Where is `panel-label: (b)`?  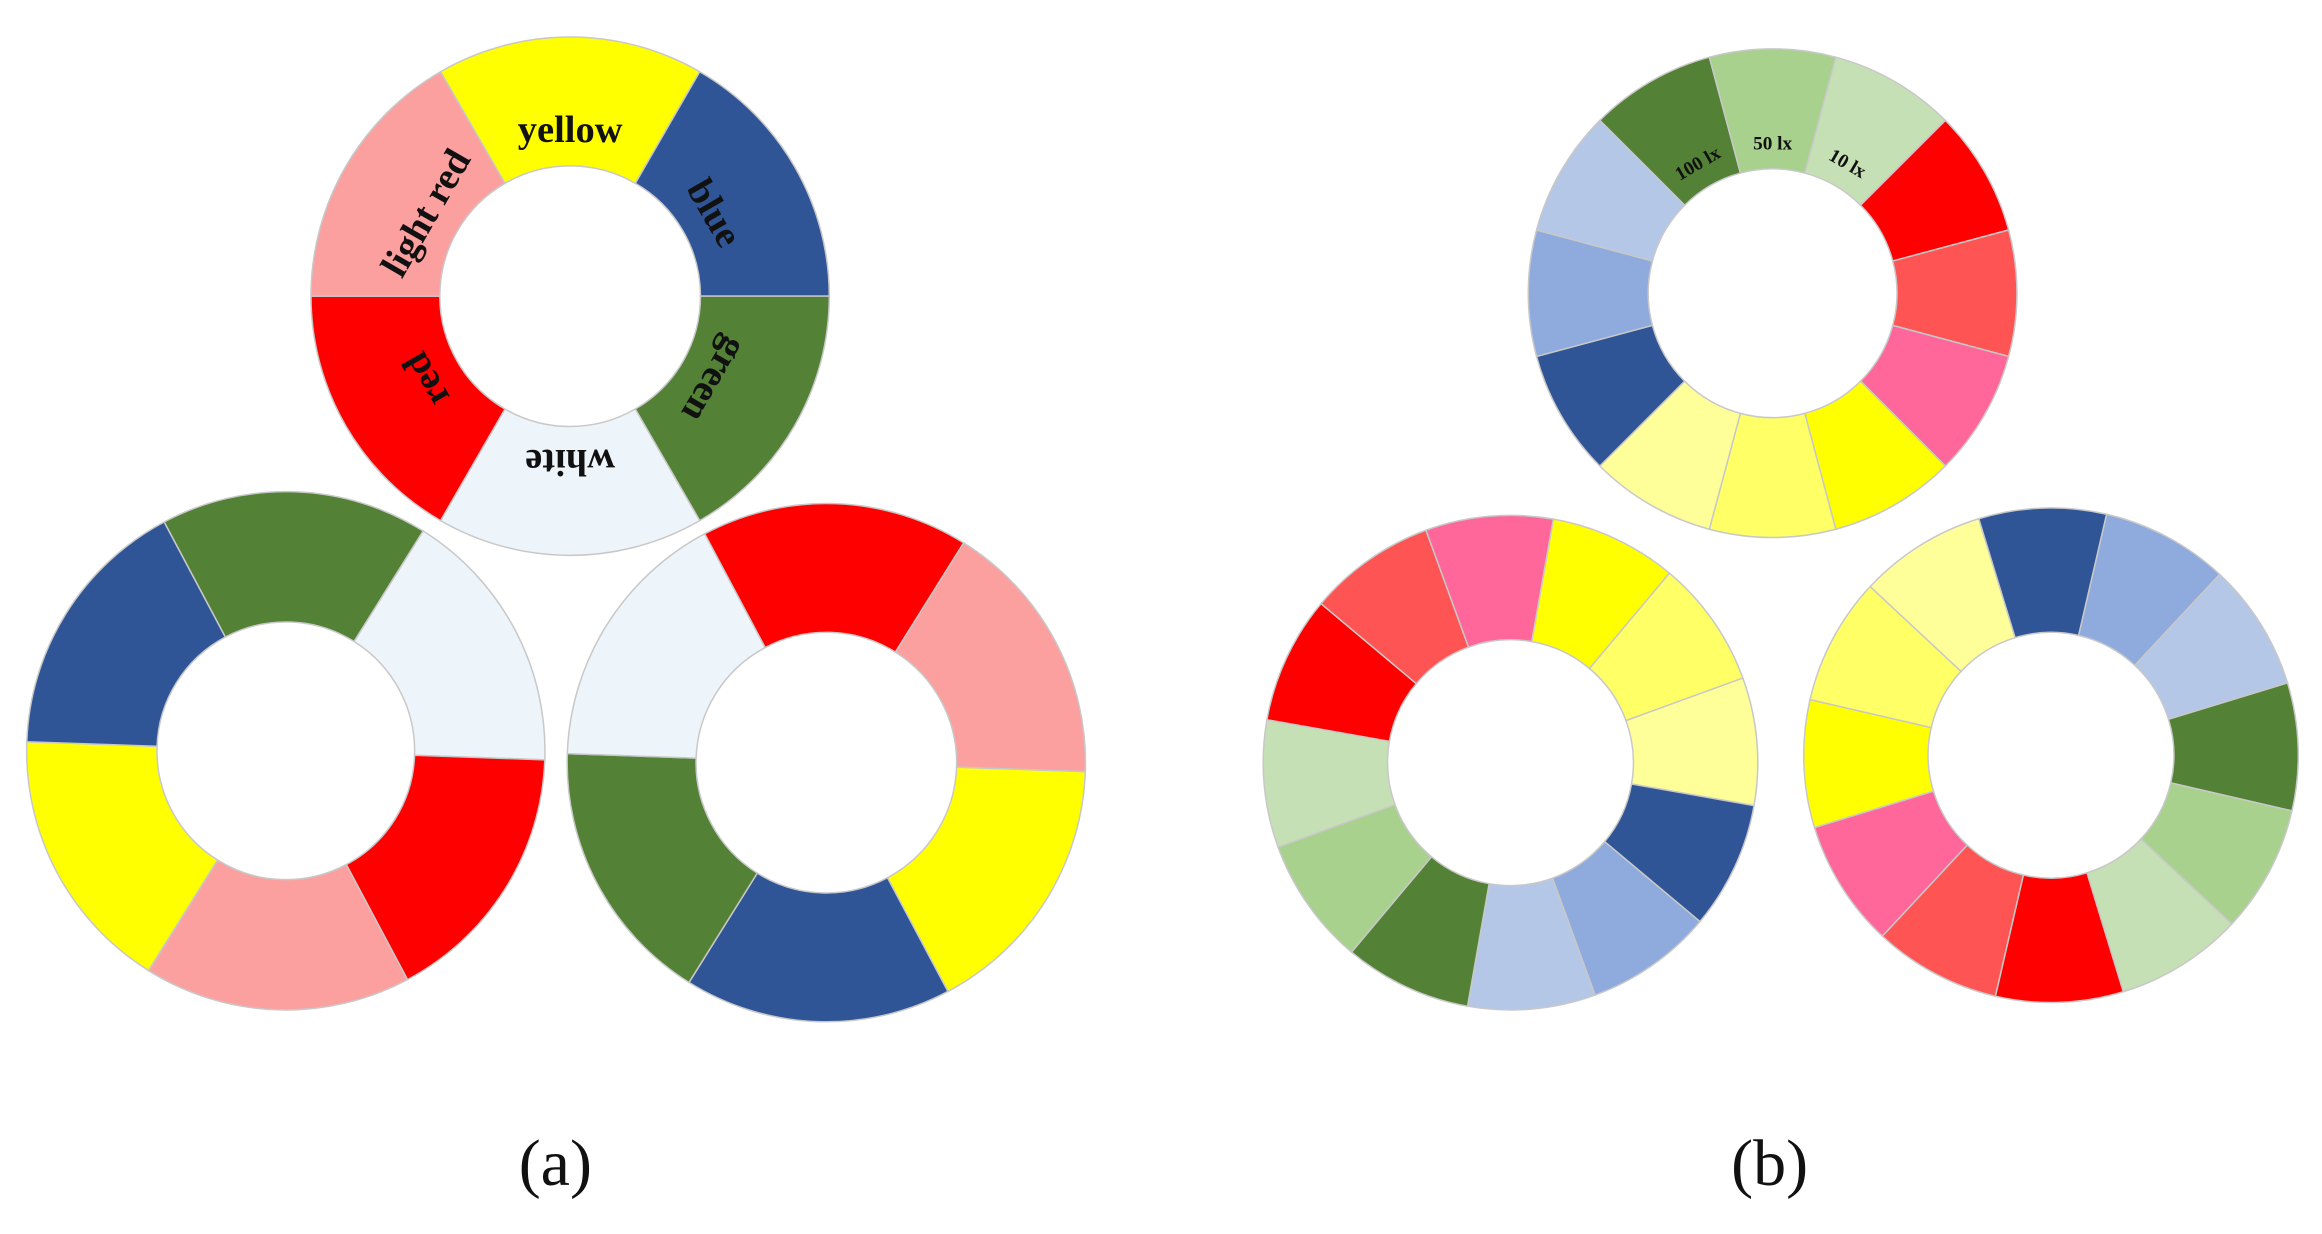 panel-label: (b) is located at coordinates (1769, 1163).